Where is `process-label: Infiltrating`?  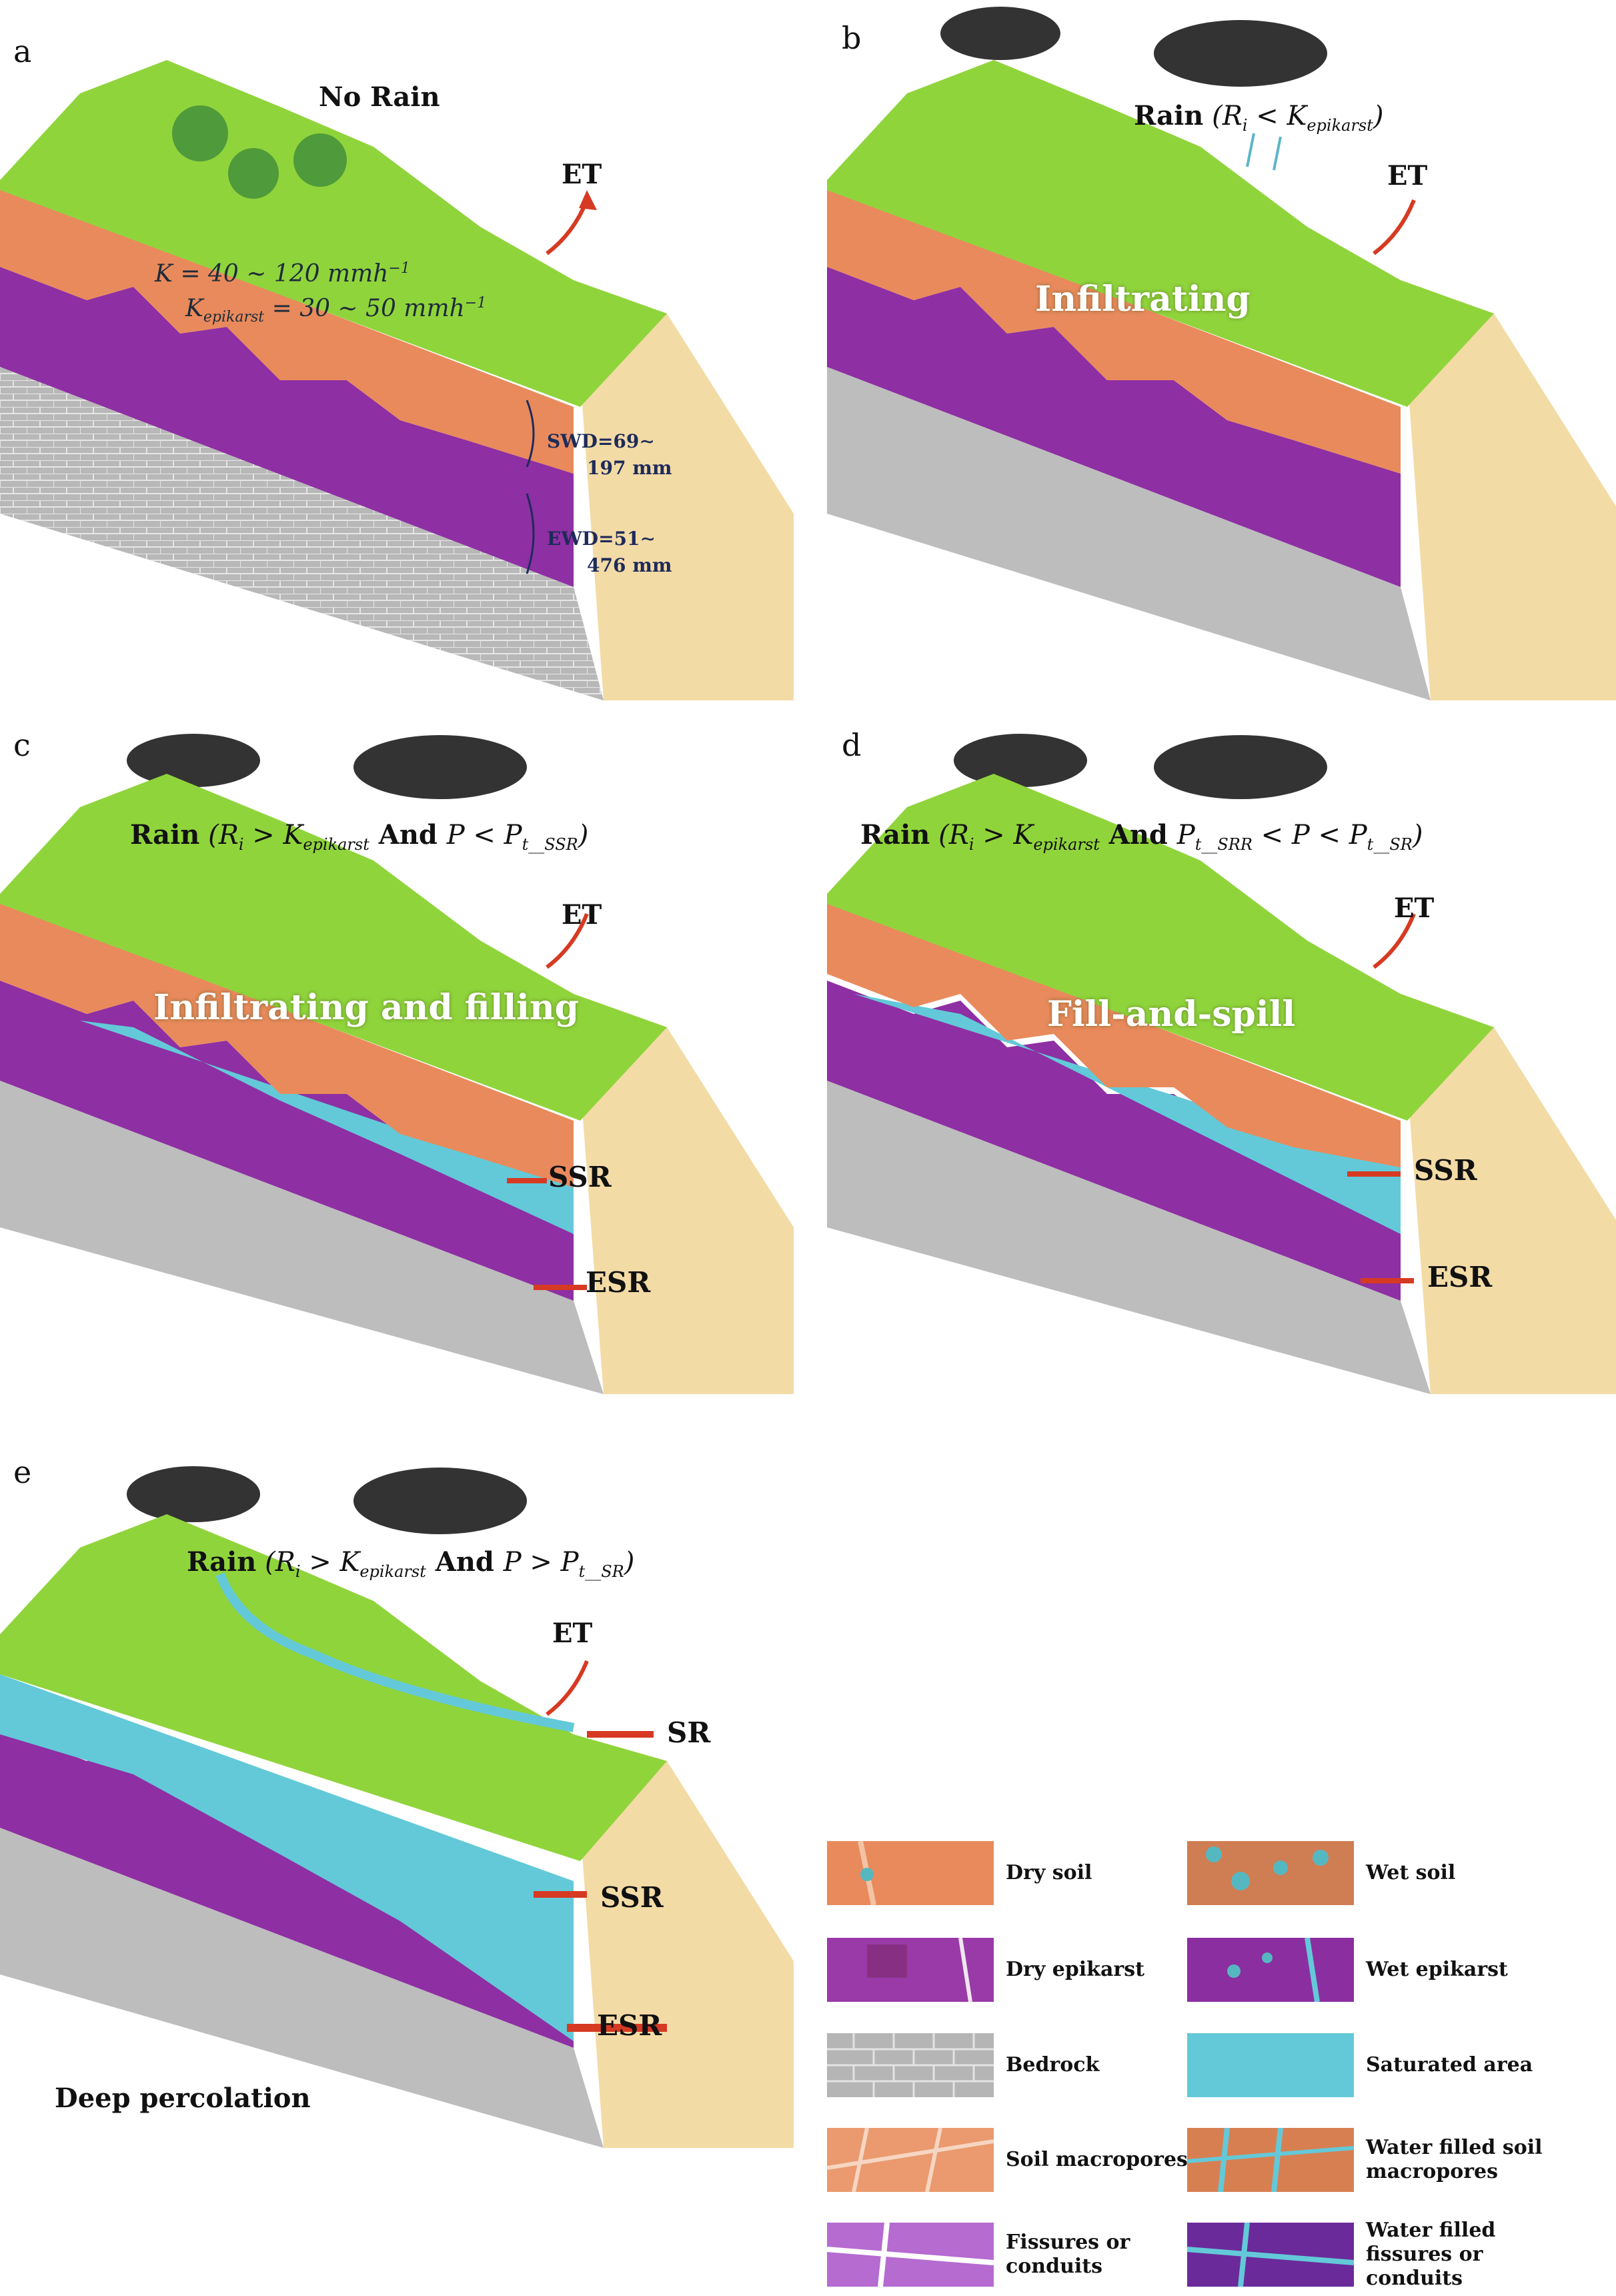
process-label: Infiltrating is located at coordinates (1143, 299).